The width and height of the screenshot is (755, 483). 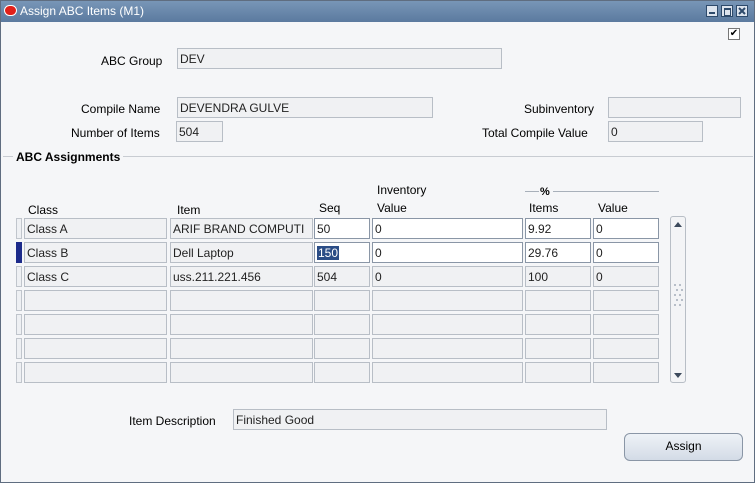 I want to click on items-pct-column-header: Items, so click(x=544, y=208).